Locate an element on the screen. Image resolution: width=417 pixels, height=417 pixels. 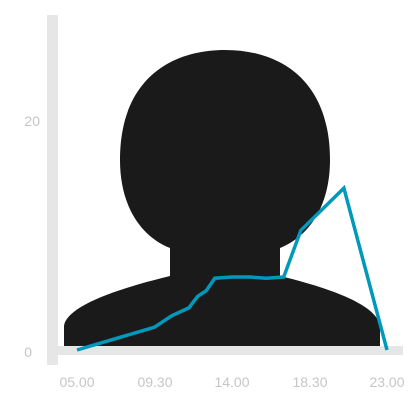
y-tick-labels: 0 20 is located at coordinates (32, 236).